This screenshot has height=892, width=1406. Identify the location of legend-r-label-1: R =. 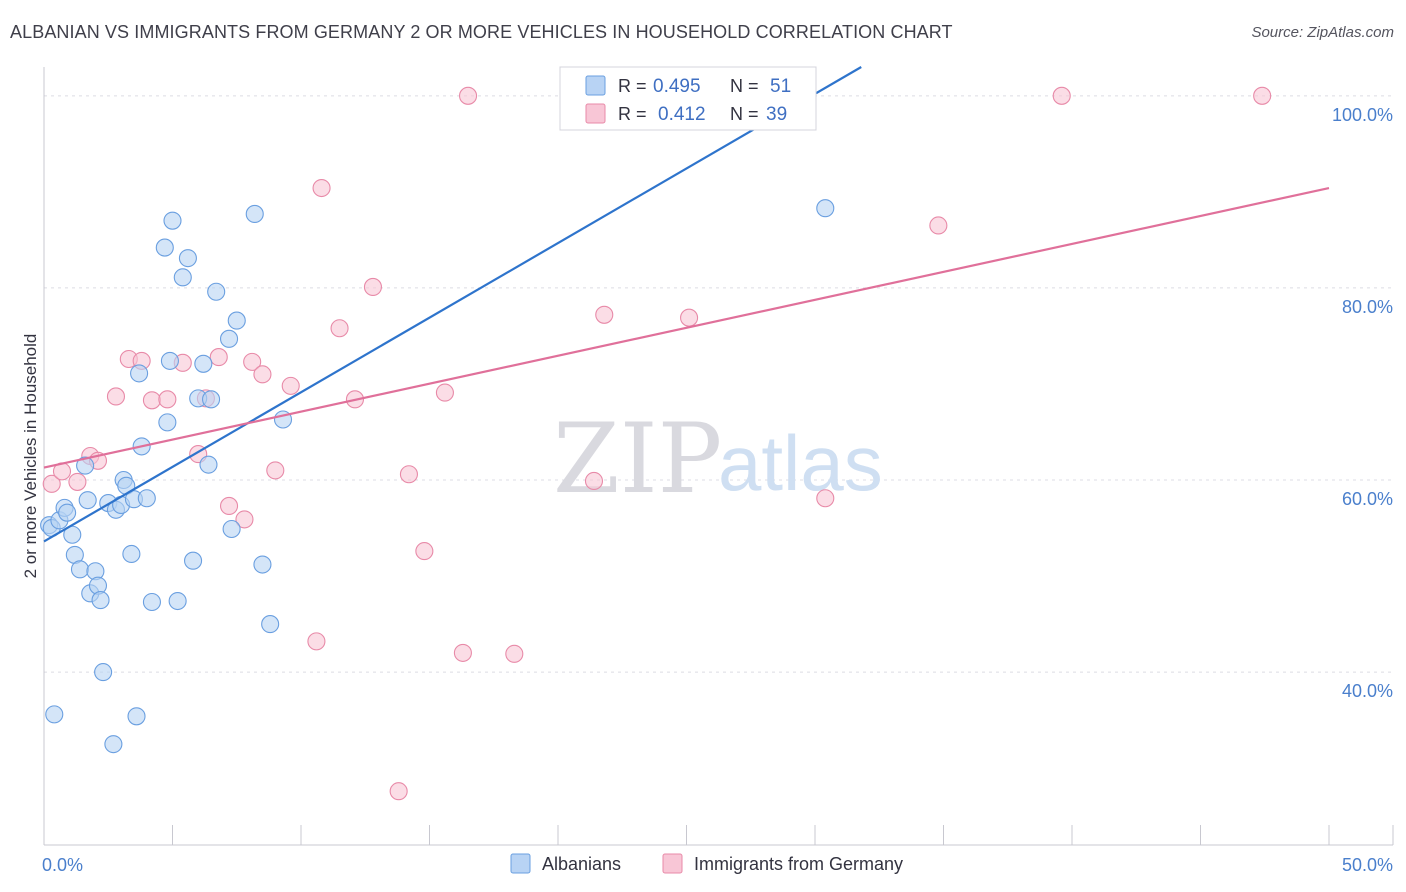
(632, 114).